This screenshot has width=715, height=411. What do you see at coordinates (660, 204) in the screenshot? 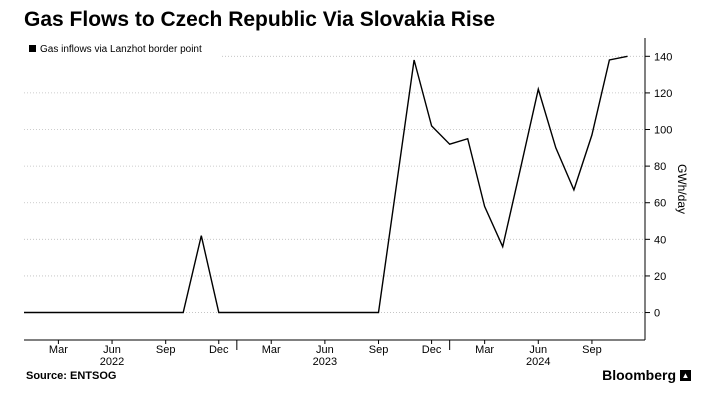
I see `y-tick-label: 60` at bounding box center [660, 204].